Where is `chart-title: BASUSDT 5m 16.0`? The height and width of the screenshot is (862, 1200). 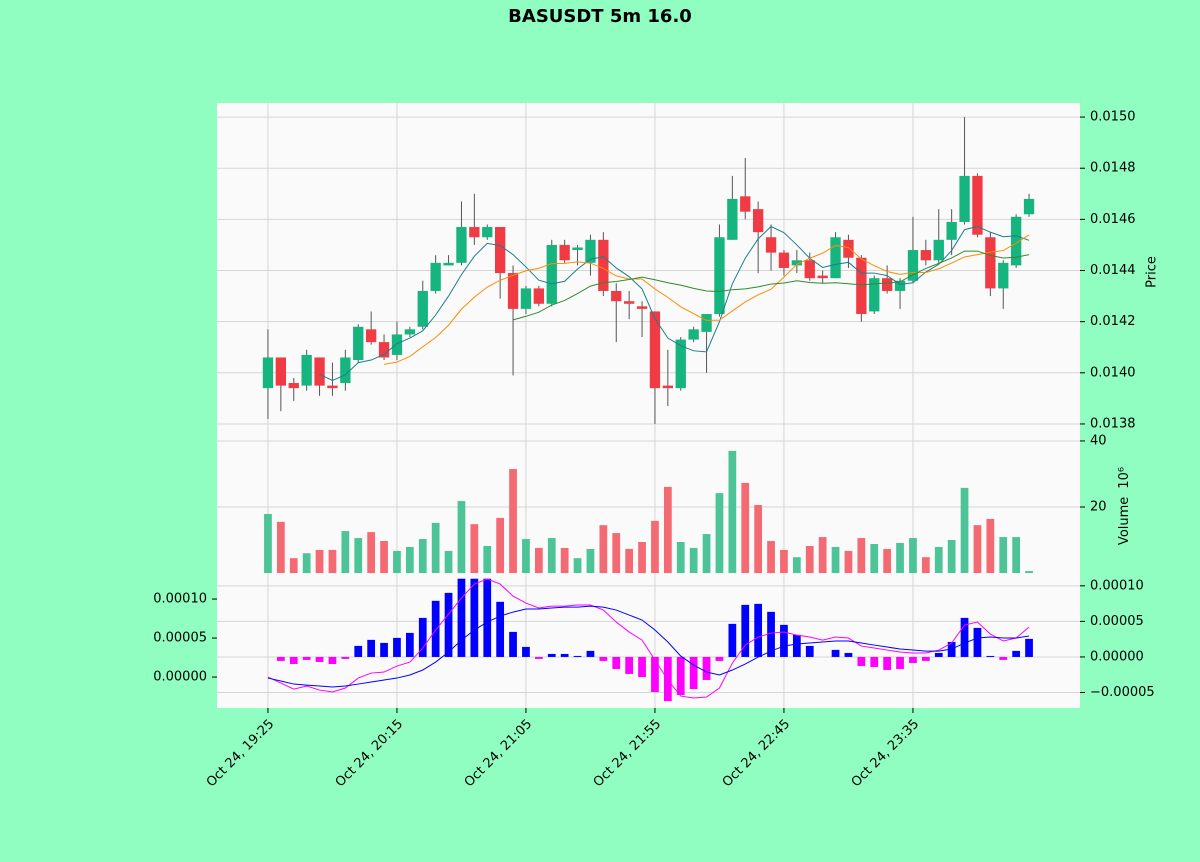
chart-title: BASUSDT 5m 16.0 is located at coordinates (600, 16).